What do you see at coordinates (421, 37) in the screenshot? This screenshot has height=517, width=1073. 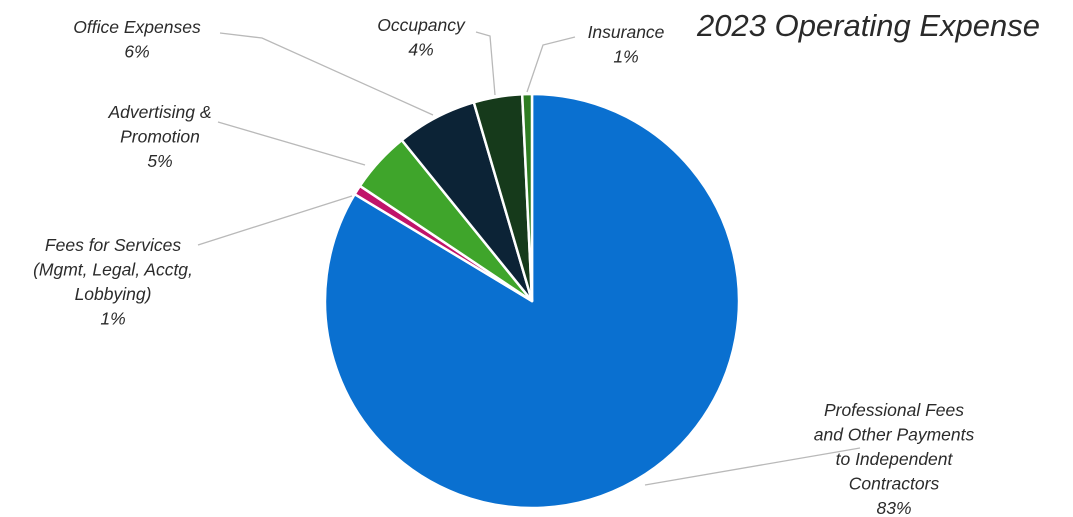 I see `slice-label-occupancy: Occupancy 4%` at bounding box center [421, 37].